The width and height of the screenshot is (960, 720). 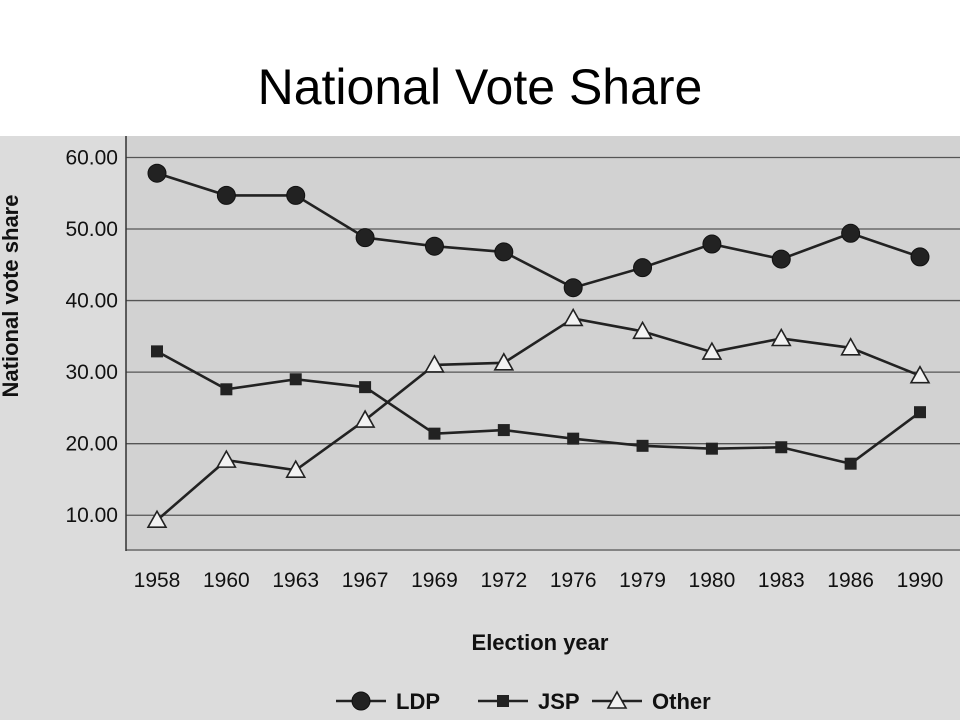 I want to click on y-tick-label: 10.00, so click(x=91, y=515).